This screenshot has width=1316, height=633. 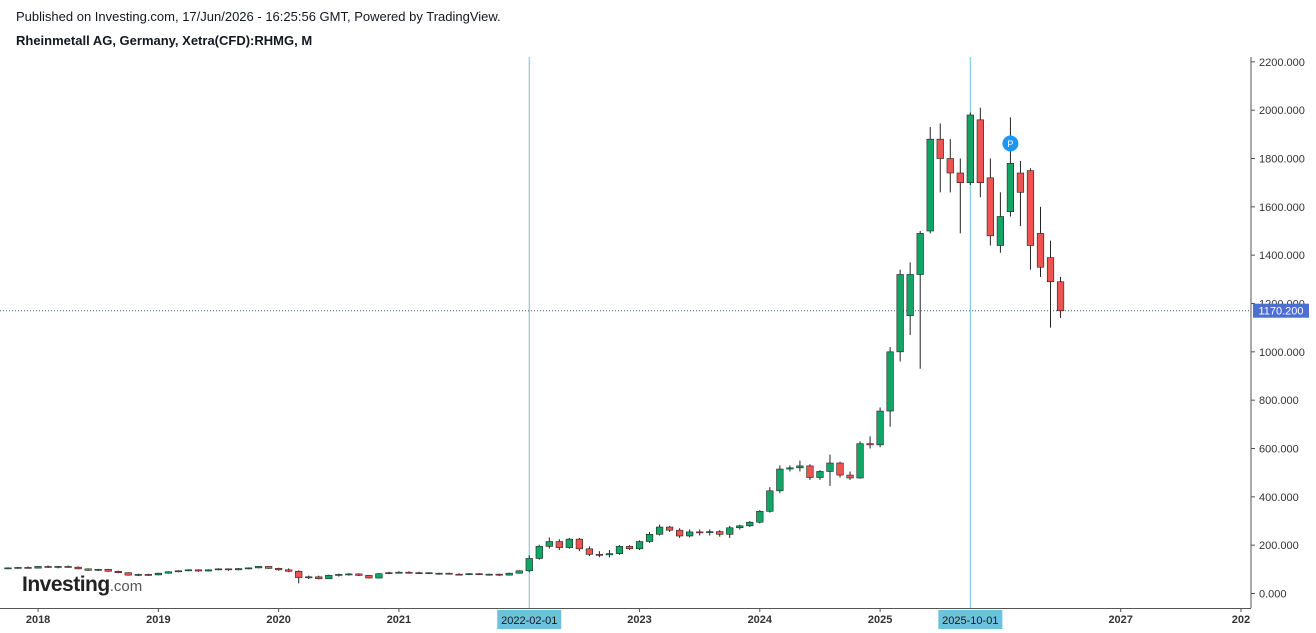 I want to click on y-tick-label: 2000.000, so click(x=1282, y=111).